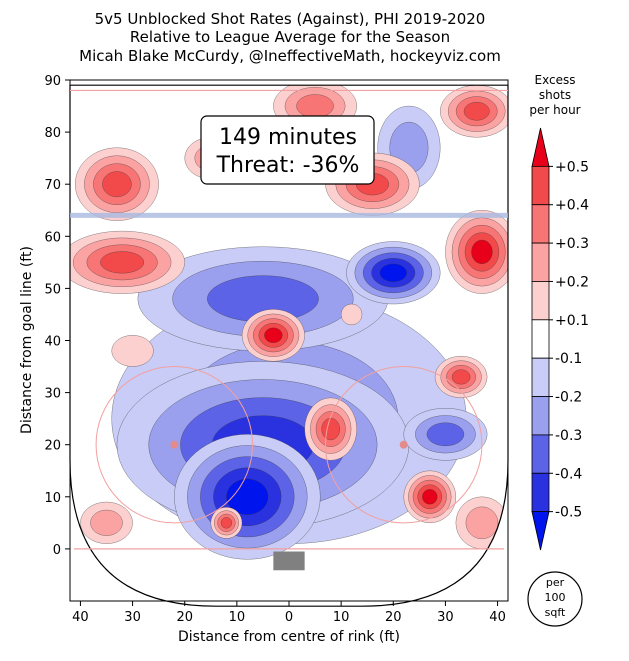  I want to click on annotation-threat: Threat: -36%, so click(288, 165).